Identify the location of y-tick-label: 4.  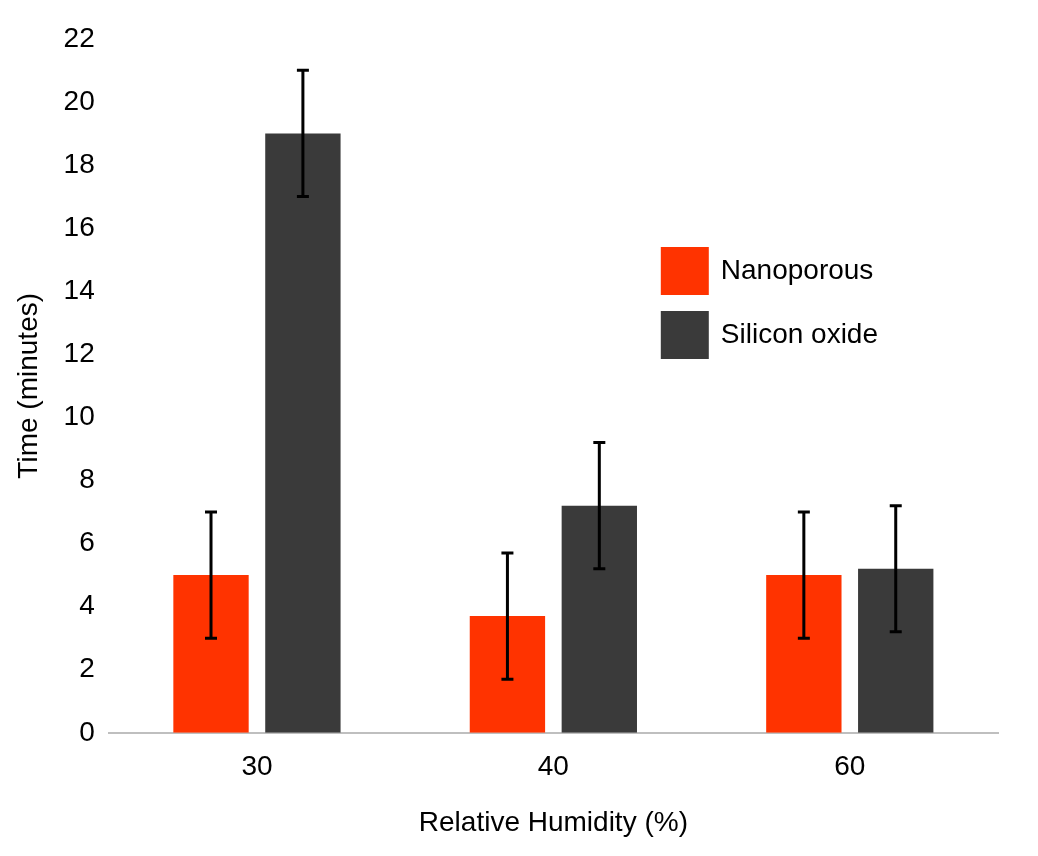
(87, 605).